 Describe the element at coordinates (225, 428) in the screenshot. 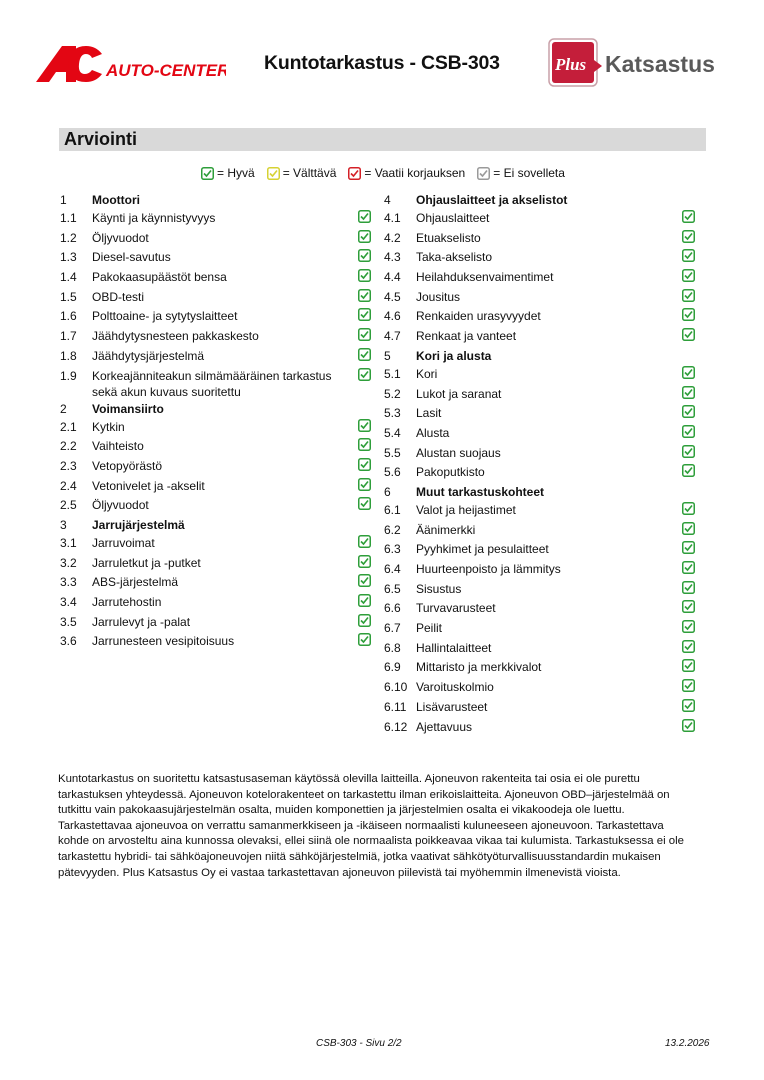

I see `checklist-item: 2.1 Kytkin` at that location.